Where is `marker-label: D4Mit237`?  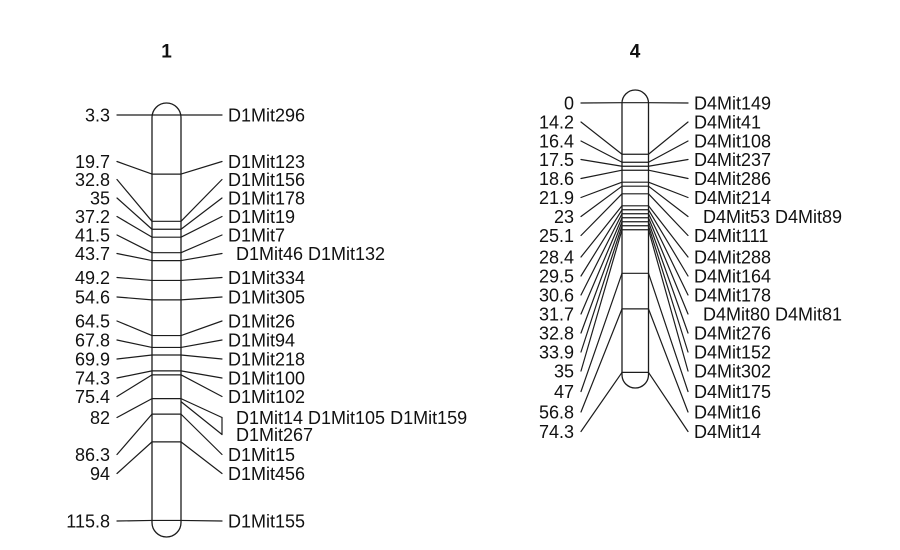
marker-label: D4Mit237 is located at coordinates (732, 160).